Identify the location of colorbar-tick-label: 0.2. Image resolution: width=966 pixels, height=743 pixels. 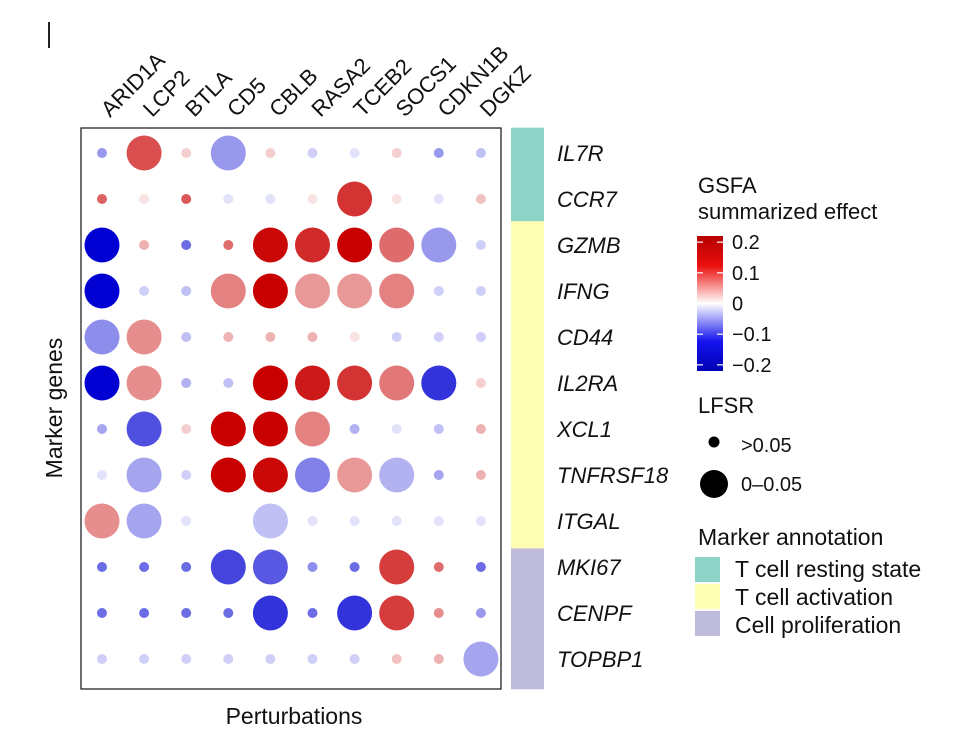
(746, 243).